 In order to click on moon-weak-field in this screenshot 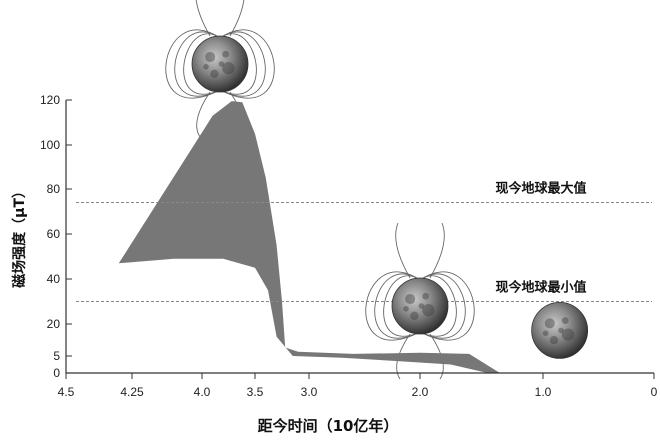, I will do `click(420, 306)`.